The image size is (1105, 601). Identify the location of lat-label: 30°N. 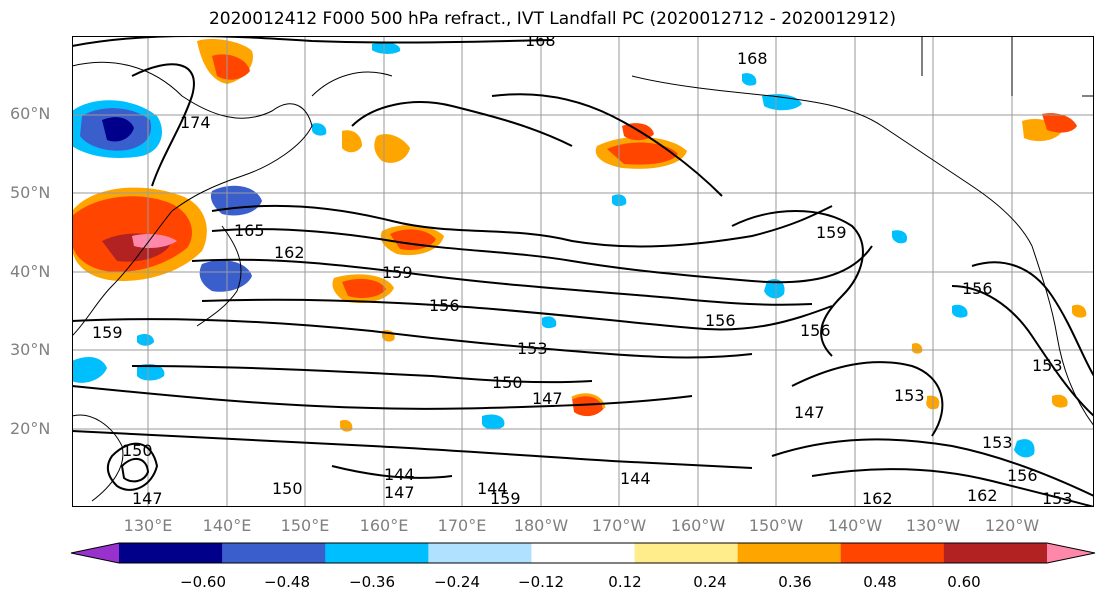
(30, 349).